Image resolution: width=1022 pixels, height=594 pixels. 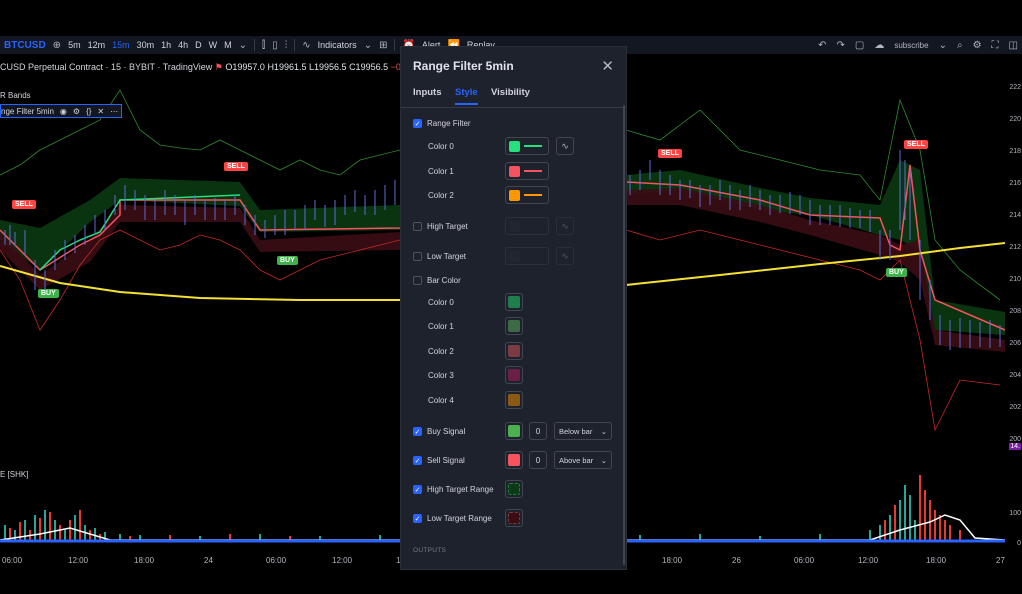 I want to click on sell-signal-size: 0, so click(x=538, y=460).